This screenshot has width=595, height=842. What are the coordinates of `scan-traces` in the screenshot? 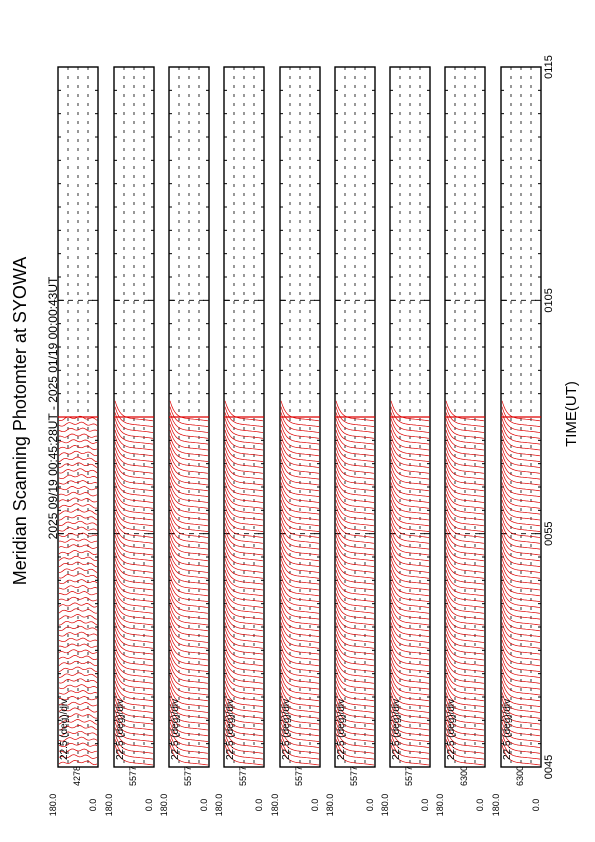 It's located at (521, 583).